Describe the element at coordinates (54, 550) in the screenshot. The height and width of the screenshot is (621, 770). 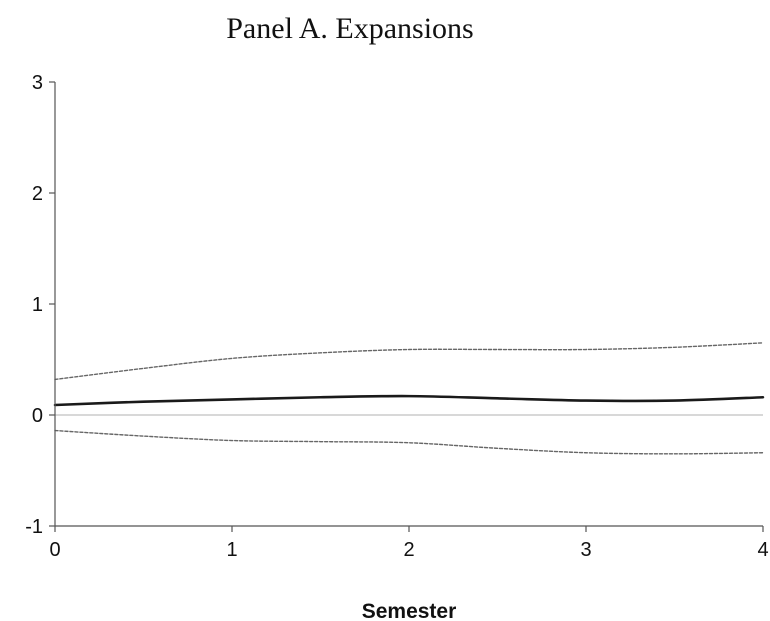
I see `x-tick-label: 0` at that location.